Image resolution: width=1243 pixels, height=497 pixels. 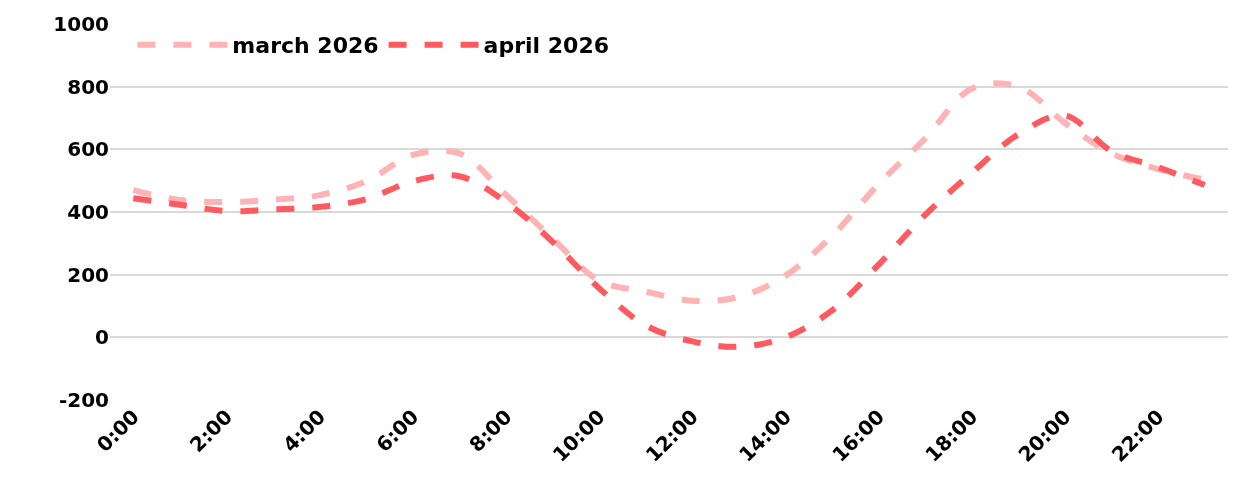 What do you see at coordinates (305, 46) in the screenshot?
I see `legend-label: march 2026` at bounding box center [305, 46].